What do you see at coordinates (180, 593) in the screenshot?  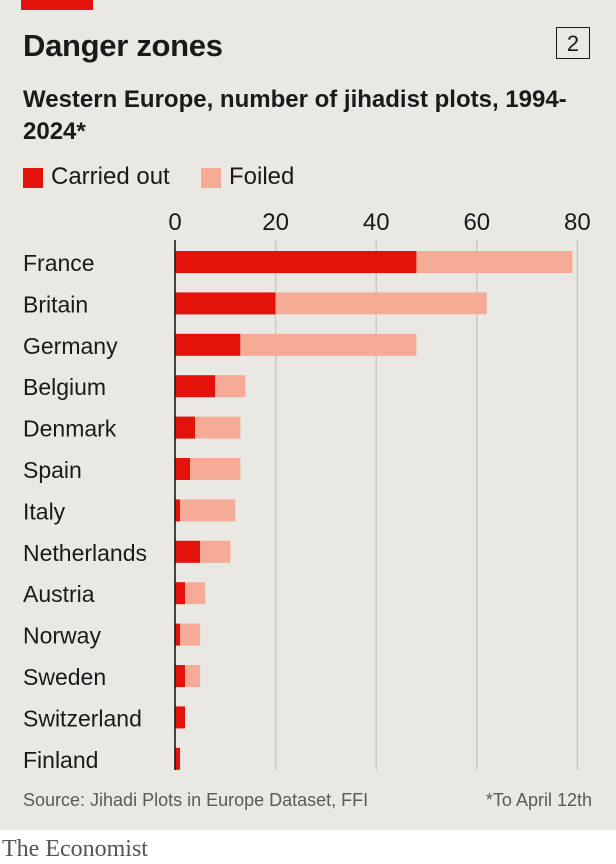 I see `bar-austria-carried-out` at bounding box center [180, 593].